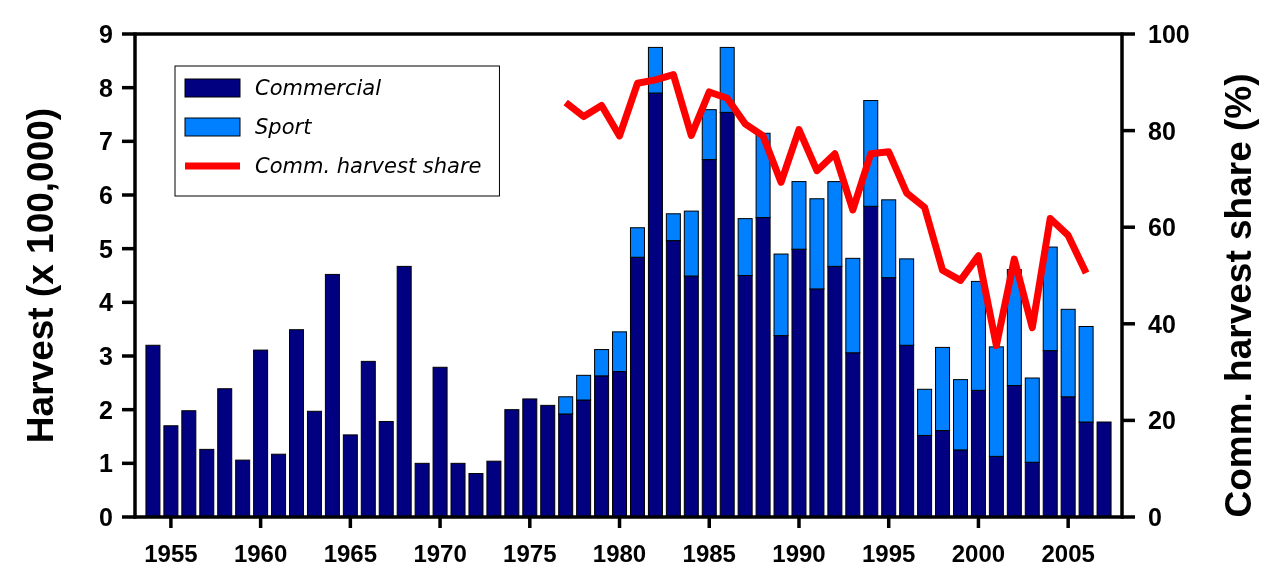 The height and width of the screenshot is (571, 1270). What do you see at coordinates (799, 553) in the screenshot?
I see `x-tick-label: 1990` at bounding box center [799, 553].